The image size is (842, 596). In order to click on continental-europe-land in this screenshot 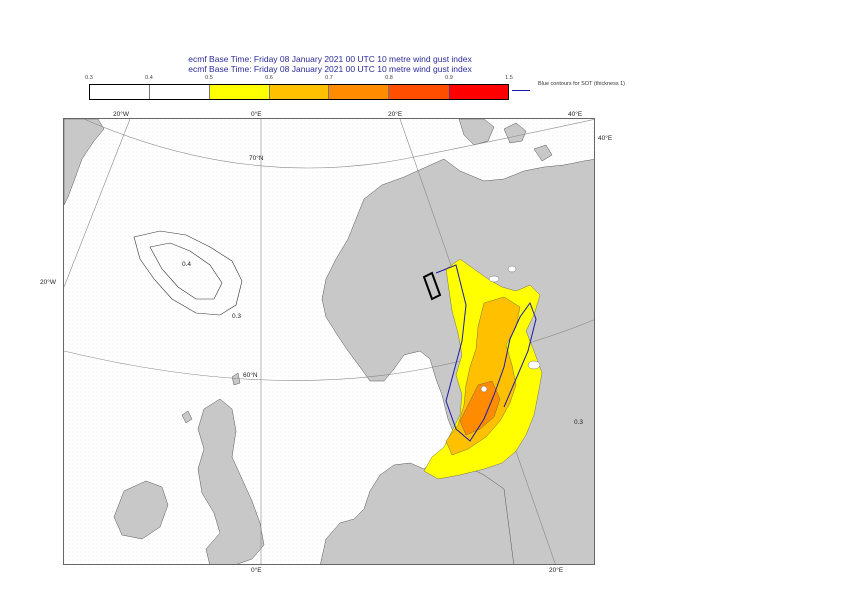, I will do `click(417, 509)`.